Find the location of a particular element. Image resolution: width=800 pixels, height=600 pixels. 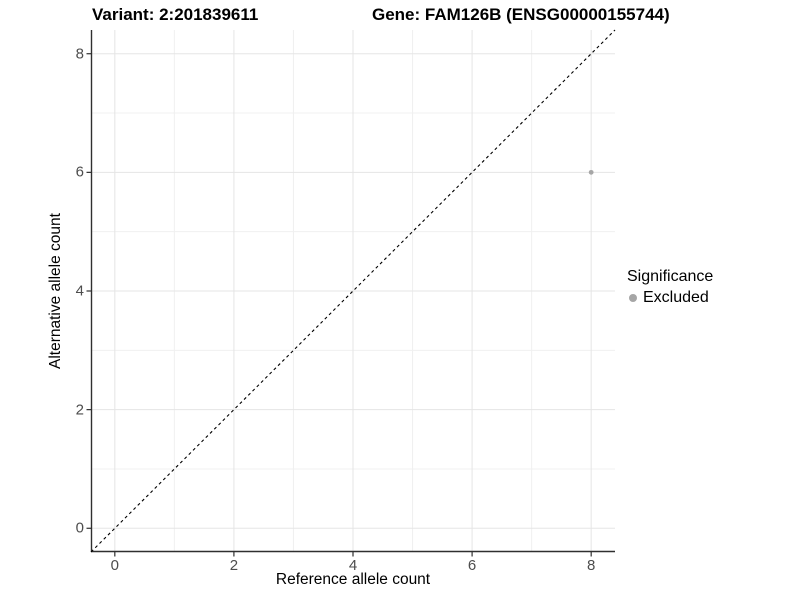

legend-item-excluded: Excluded is located at coordinates (670, 298).